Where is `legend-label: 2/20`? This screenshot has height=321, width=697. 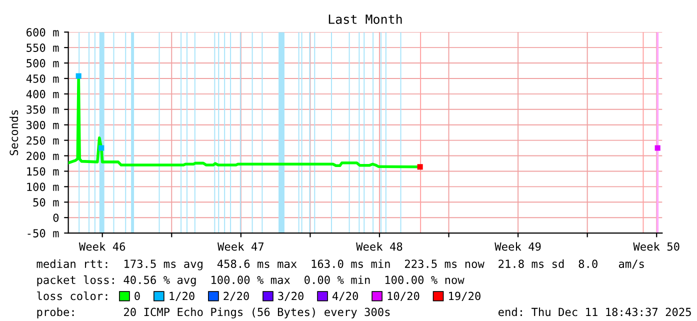 legend-label: 2/20 is located at coordinates (236, 297).